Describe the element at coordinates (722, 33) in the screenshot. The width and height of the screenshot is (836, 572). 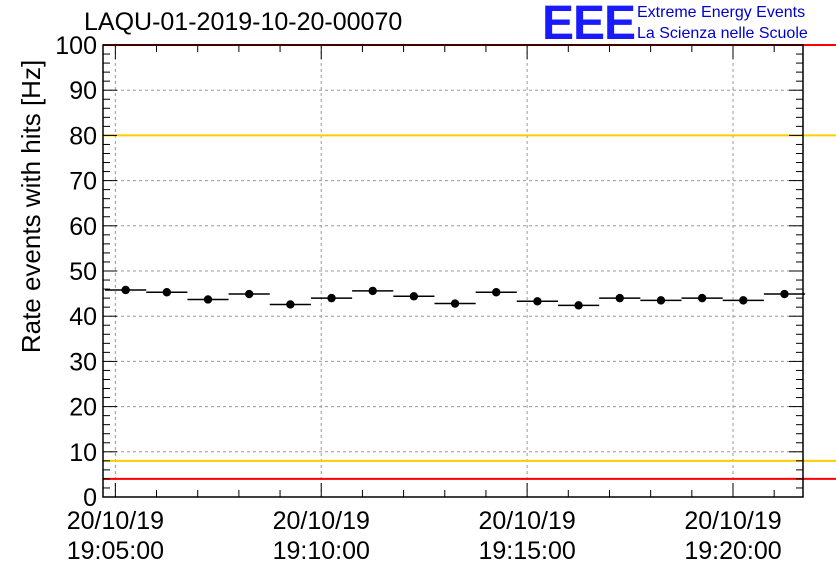
I see `logo-line-2: La Scienza nelle Scuole` at that location.